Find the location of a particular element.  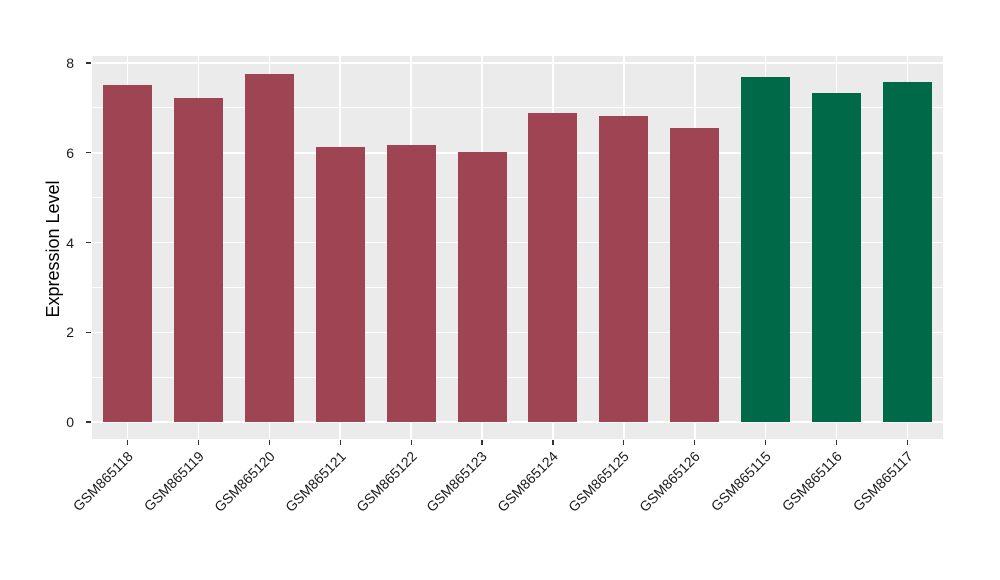

x-tick-mark-GSM865116 is located at coordinates (837, 442).